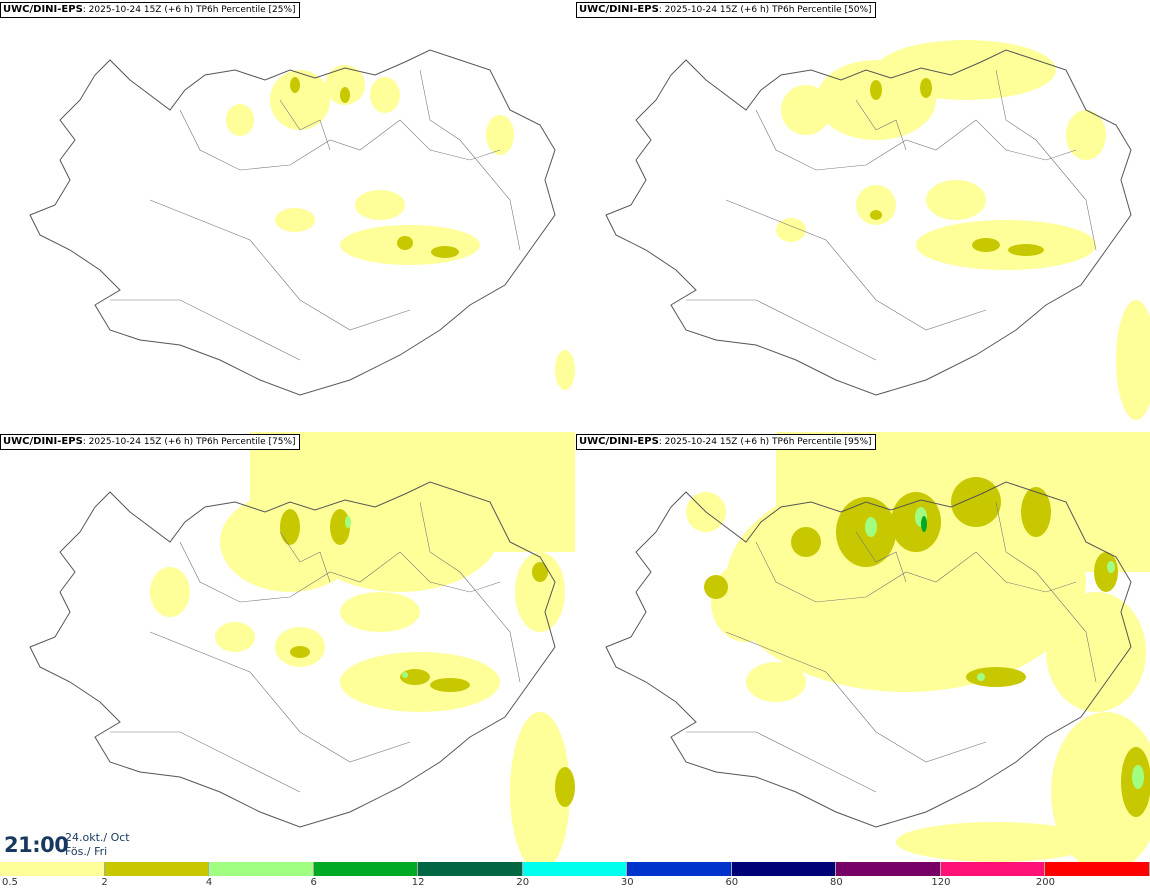 This screenshot has width=1150, height=891. What do you see at coordinates (104, 882) in the screenshot?
I see `legend-label: 2` at bounding box center [104, 882].